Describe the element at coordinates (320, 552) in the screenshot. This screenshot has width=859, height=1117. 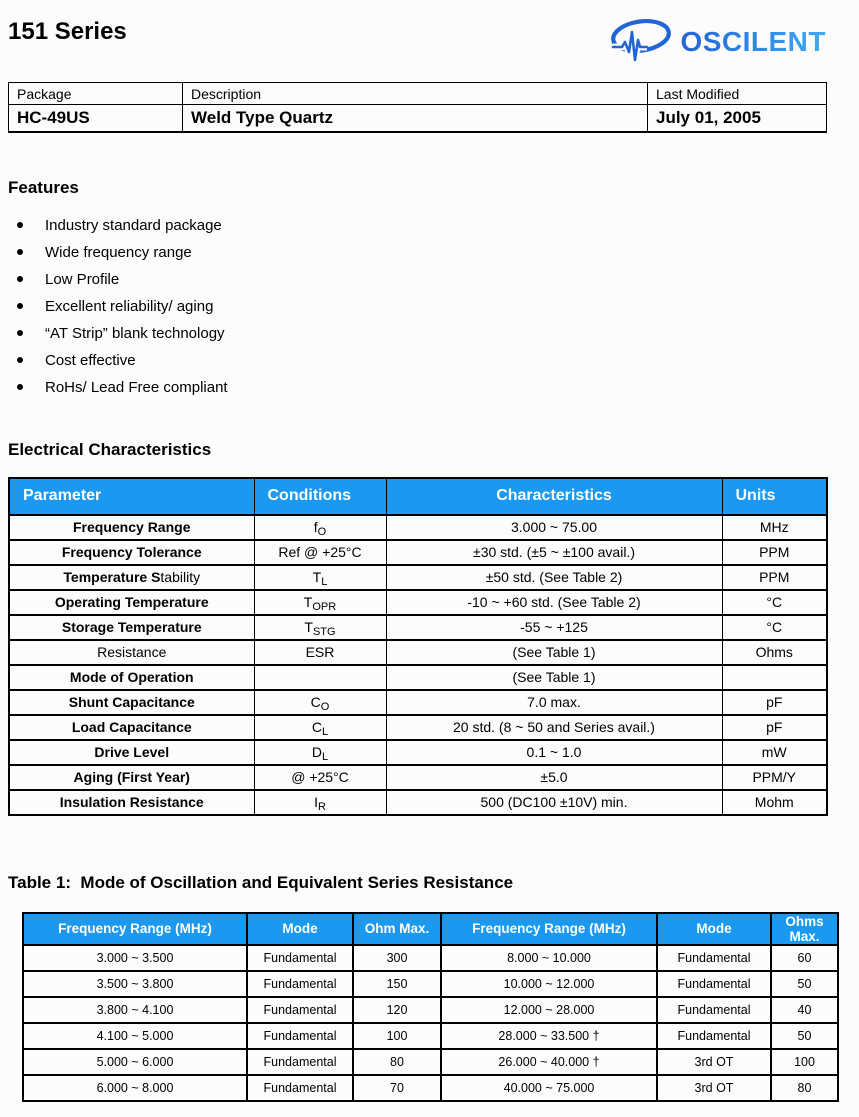
I see `ec-cell-conditions: Ref @ +25°C` at that location.